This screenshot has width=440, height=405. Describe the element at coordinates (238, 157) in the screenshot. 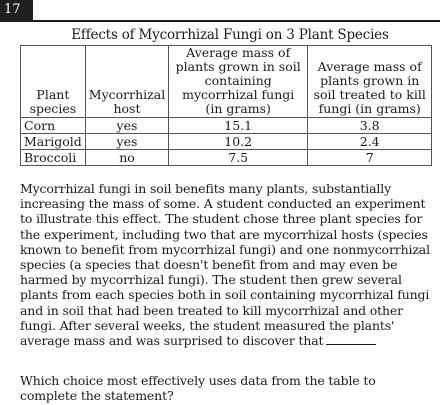

I see `cell-mass-with-fungi: 7.5` at that location.